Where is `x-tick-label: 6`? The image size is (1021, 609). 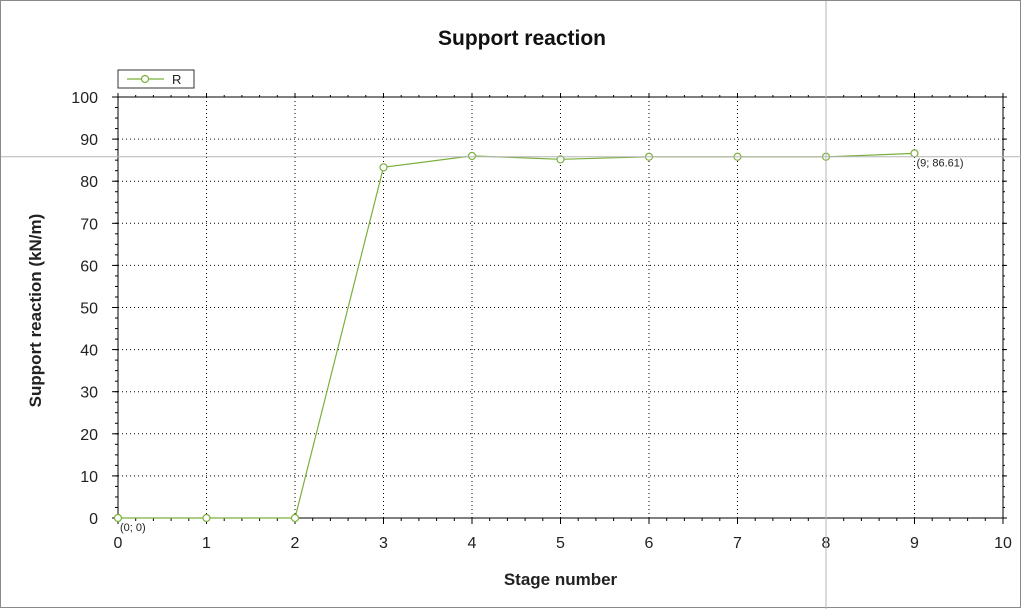
x-tick-label: 6 is located at coordinates (649, 543).